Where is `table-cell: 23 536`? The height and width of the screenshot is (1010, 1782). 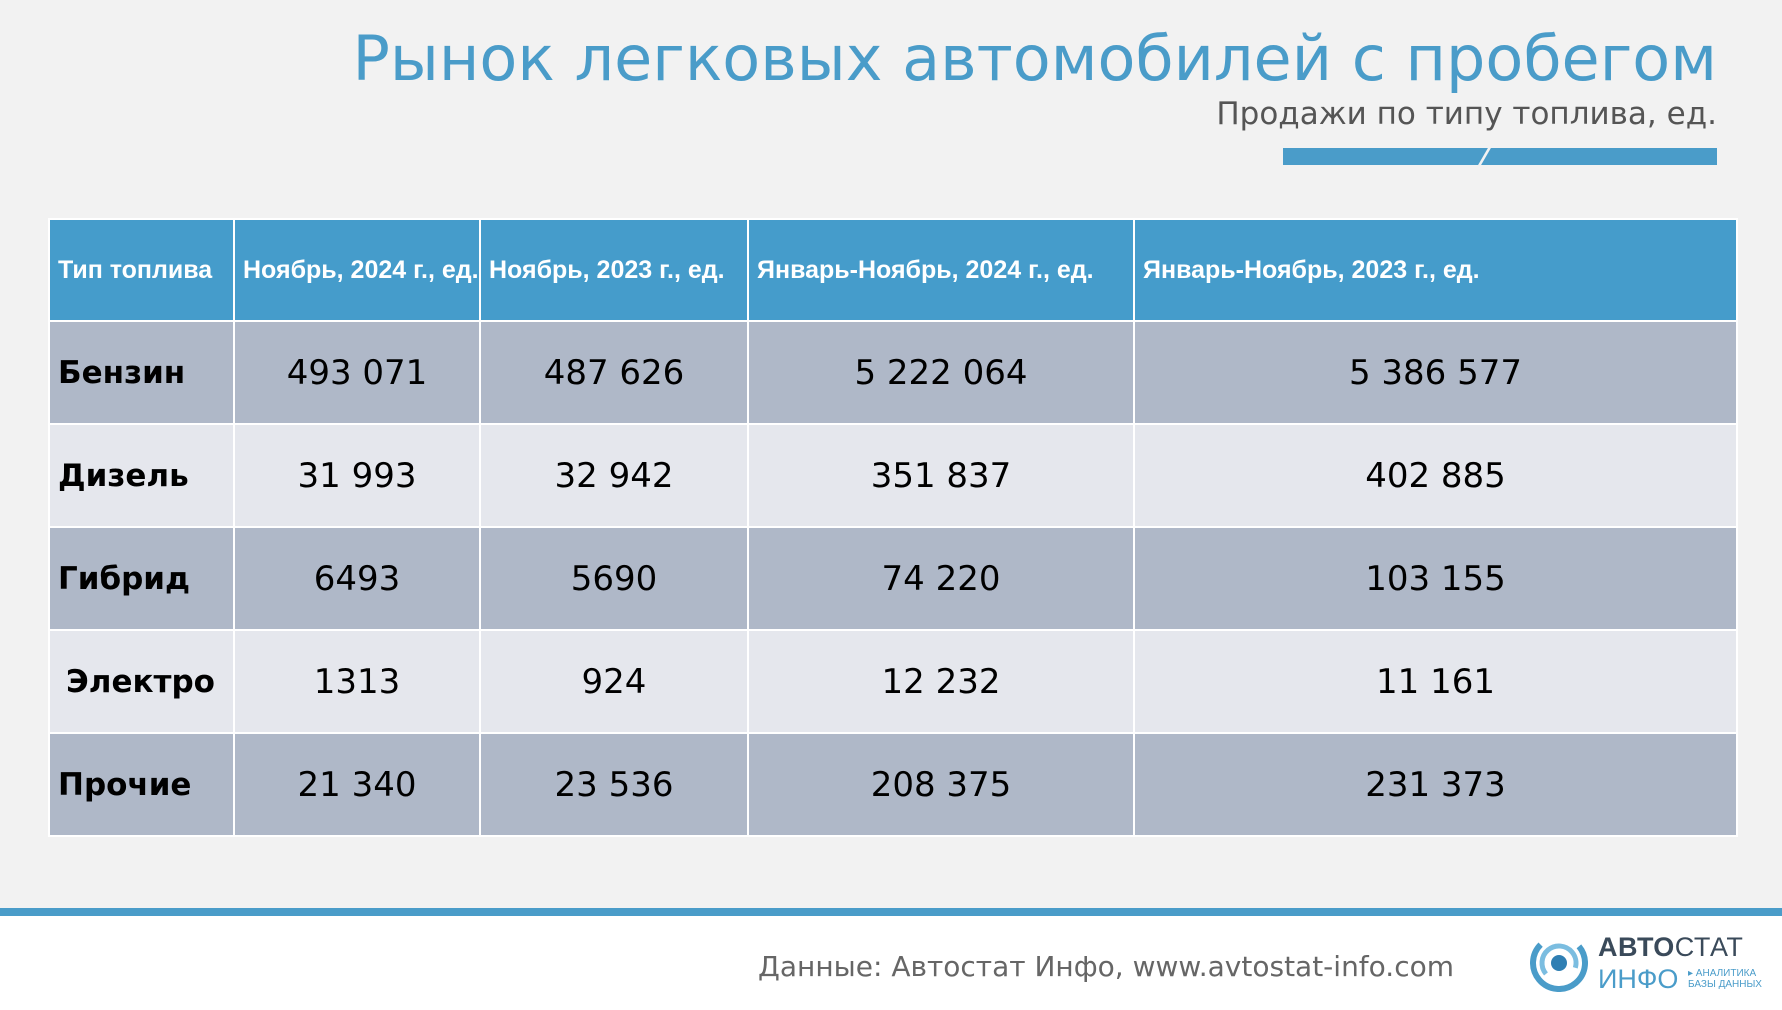
table-cell: 23 536 is located at coordinates (614, 784).